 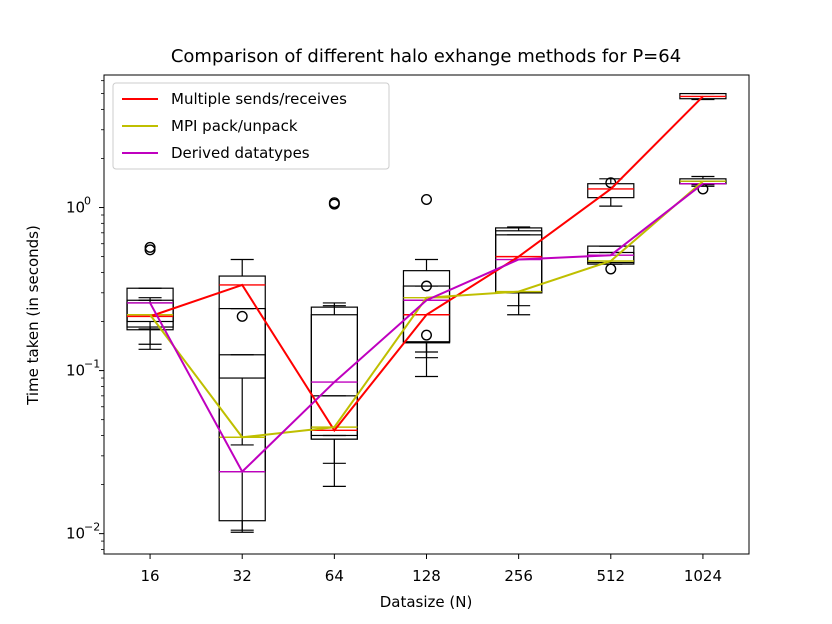 I want to click on x-tick-label: 64, so click(x=334, y=576).